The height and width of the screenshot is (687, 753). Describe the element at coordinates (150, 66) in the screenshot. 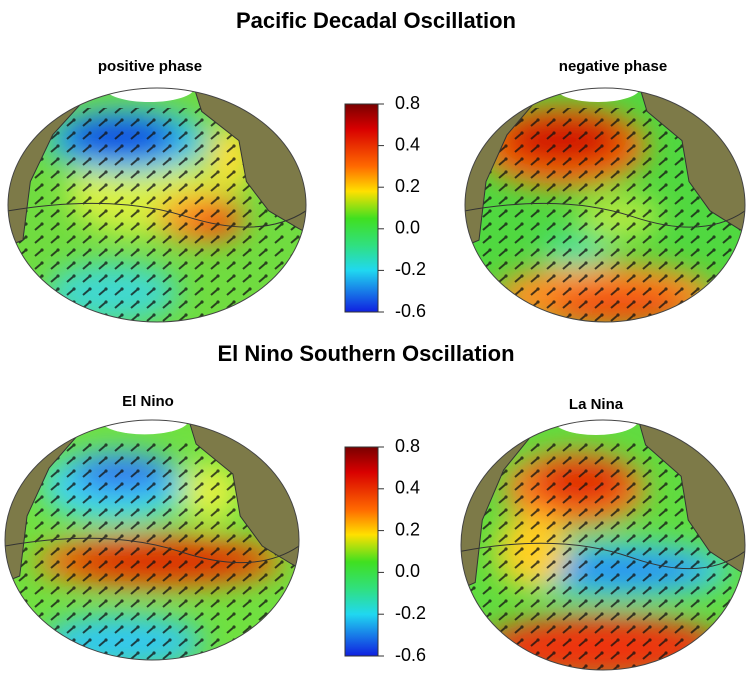

I see `panel-label: positive phase` at that location.